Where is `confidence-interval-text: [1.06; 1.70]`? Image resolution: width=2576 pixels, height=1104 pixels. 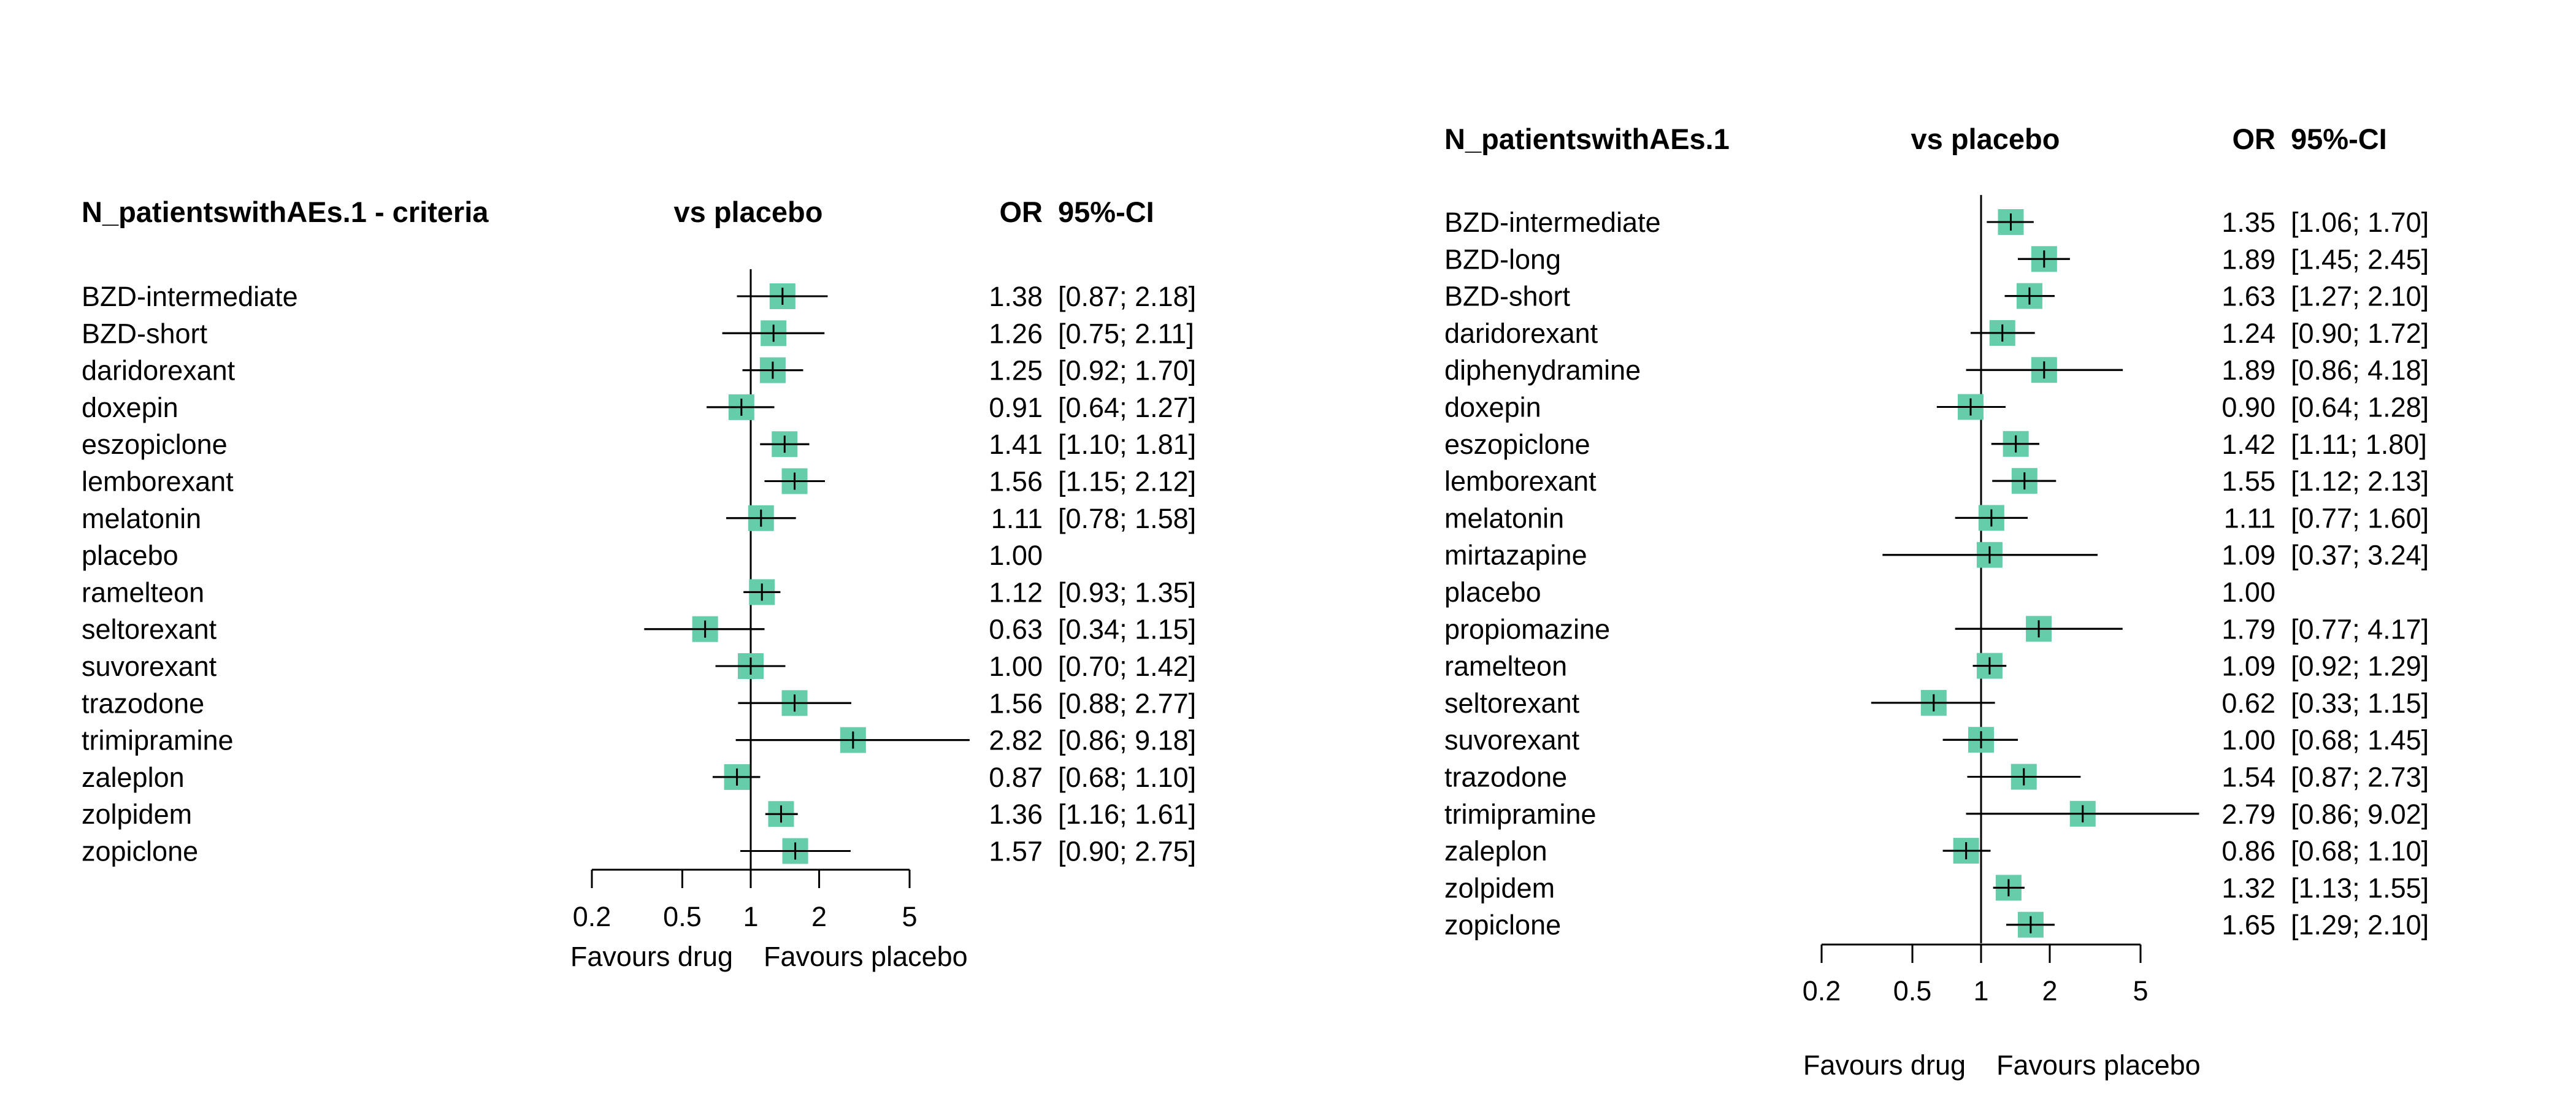
confidence-interval-text: [1.06; 1.70] is located at coordinates (2360, 222).